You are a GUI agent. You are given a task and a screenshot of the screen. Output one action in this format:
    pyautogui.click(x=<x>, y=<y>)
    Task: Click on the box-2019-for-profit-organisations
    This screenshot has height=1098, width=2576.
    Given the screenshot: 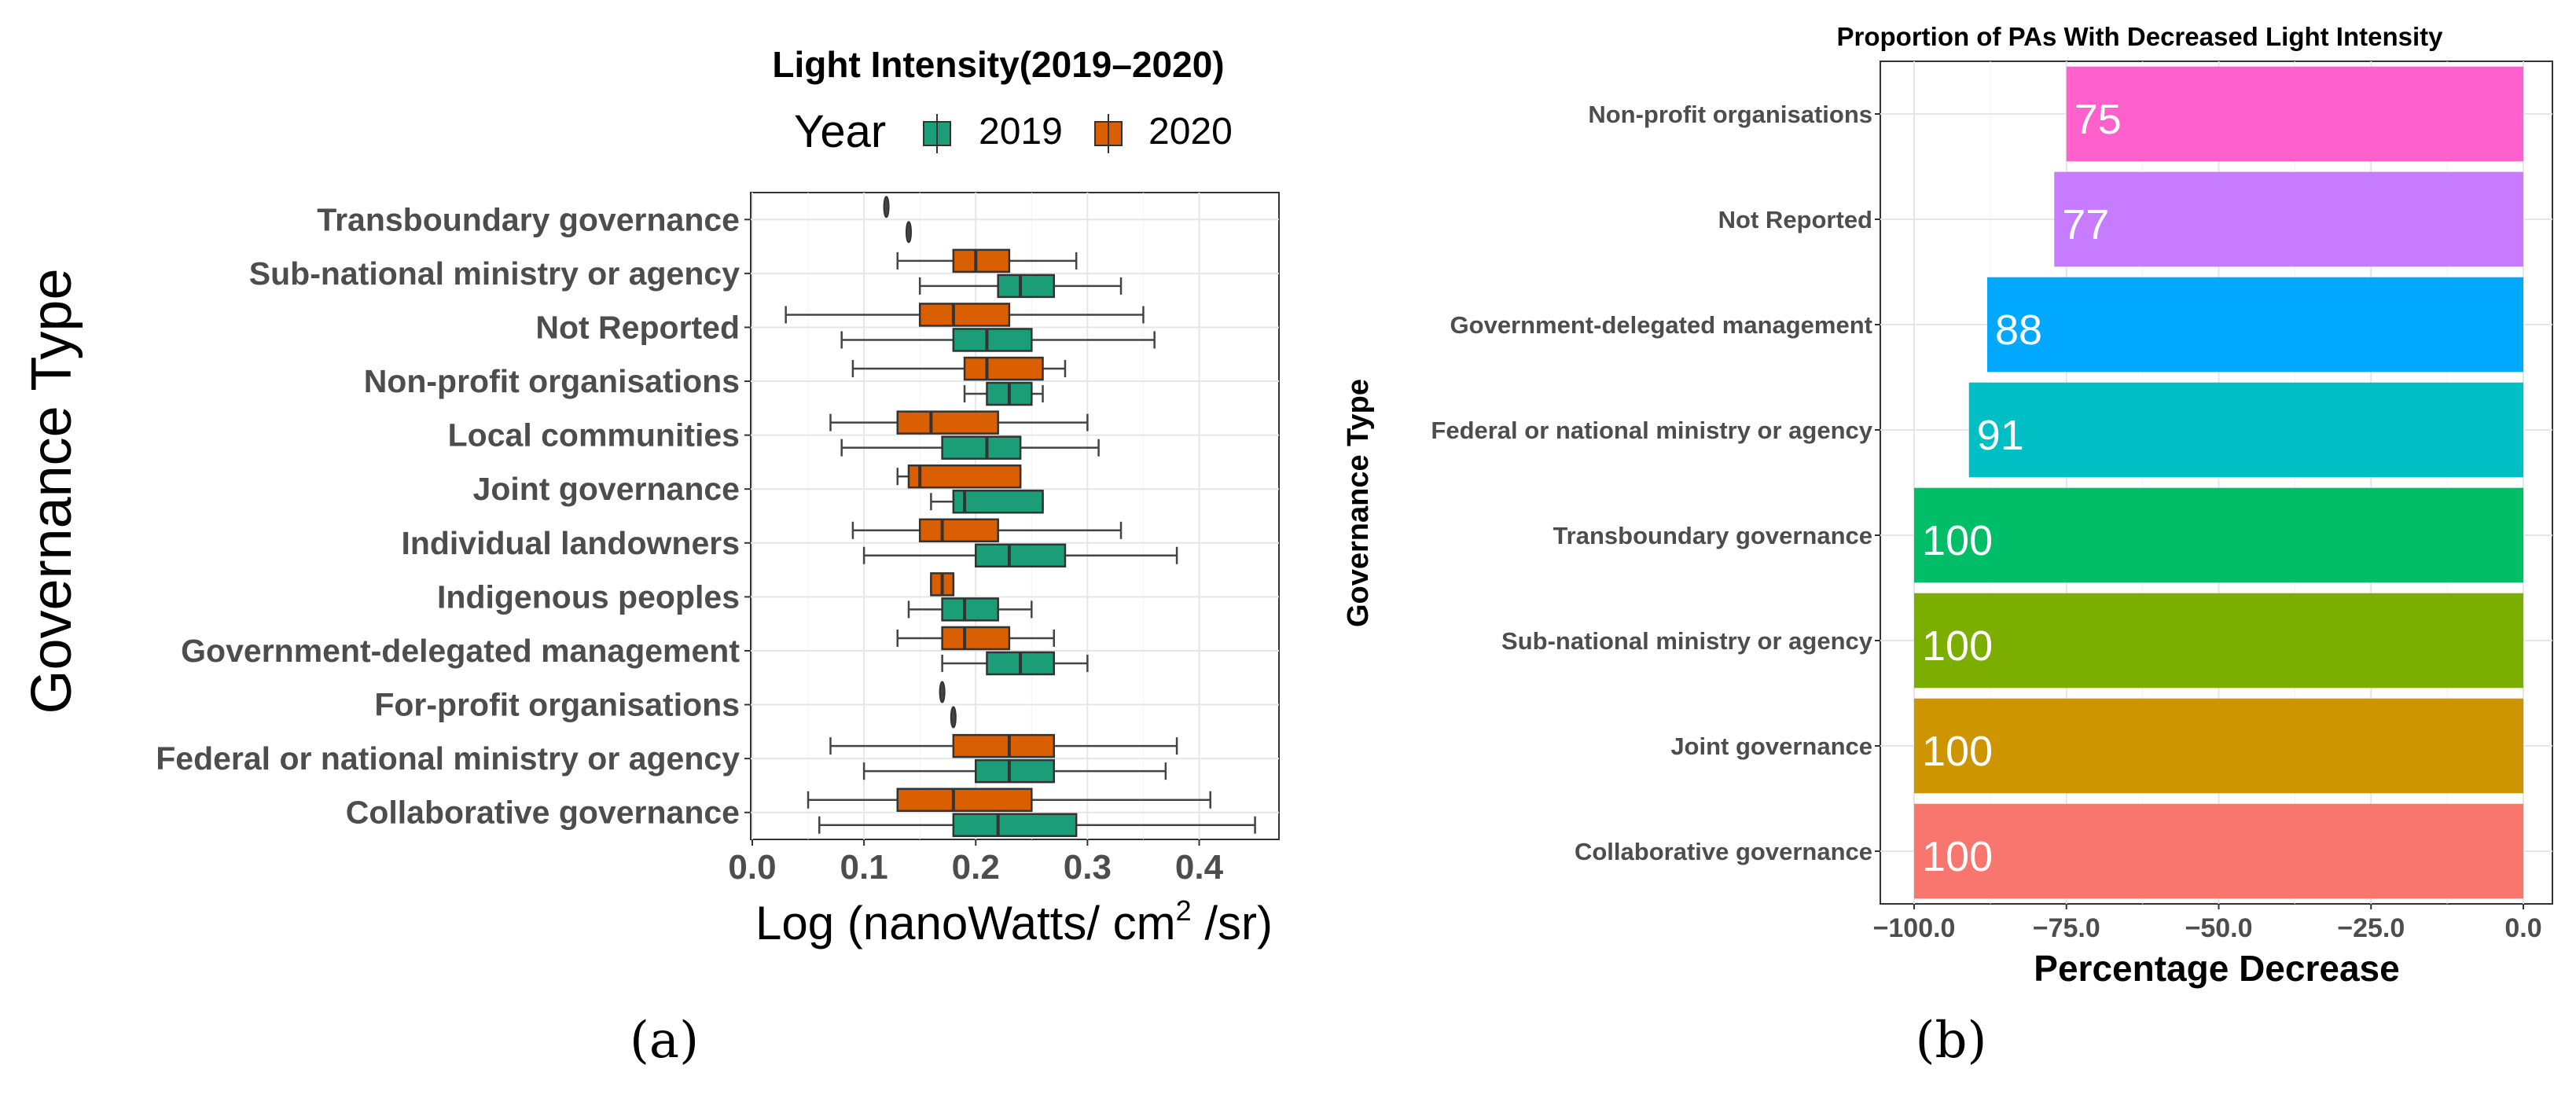 What is the action you would take?
    pyautogui.click(x=953, y=717)
    